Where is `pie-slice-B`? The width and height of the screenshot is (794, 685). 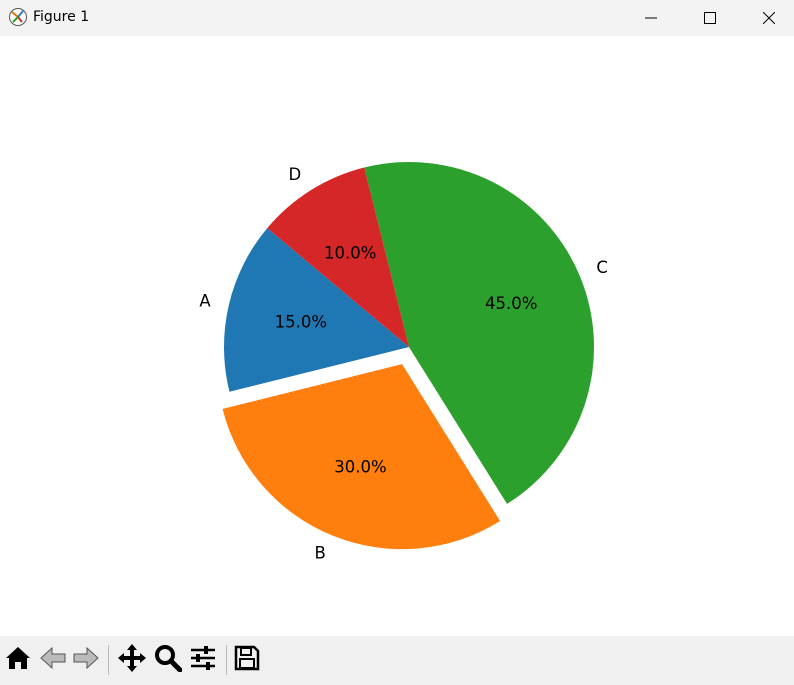 pie-slice-B is located at coordinates (361, 457).